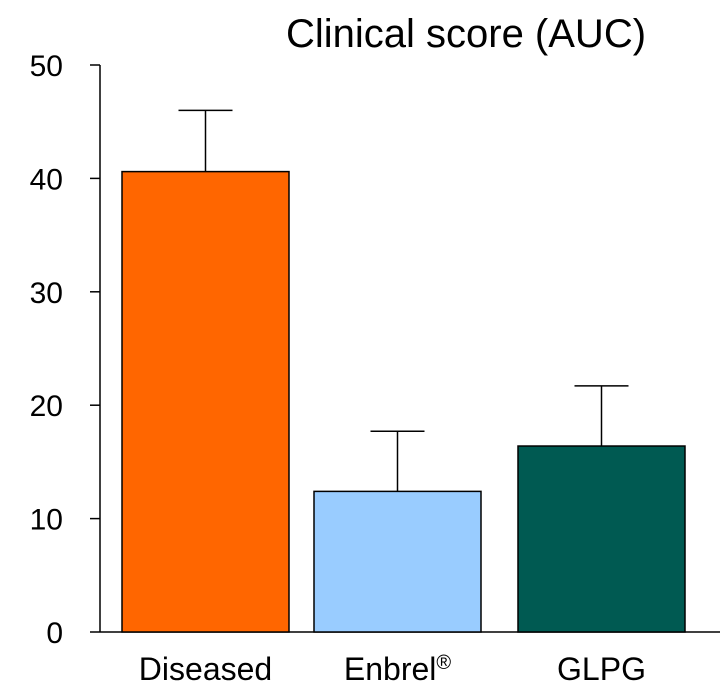 This screenshot has width=724, height=689. I want to click on chart-title: Clinical score (AUC), so click(466, 34).